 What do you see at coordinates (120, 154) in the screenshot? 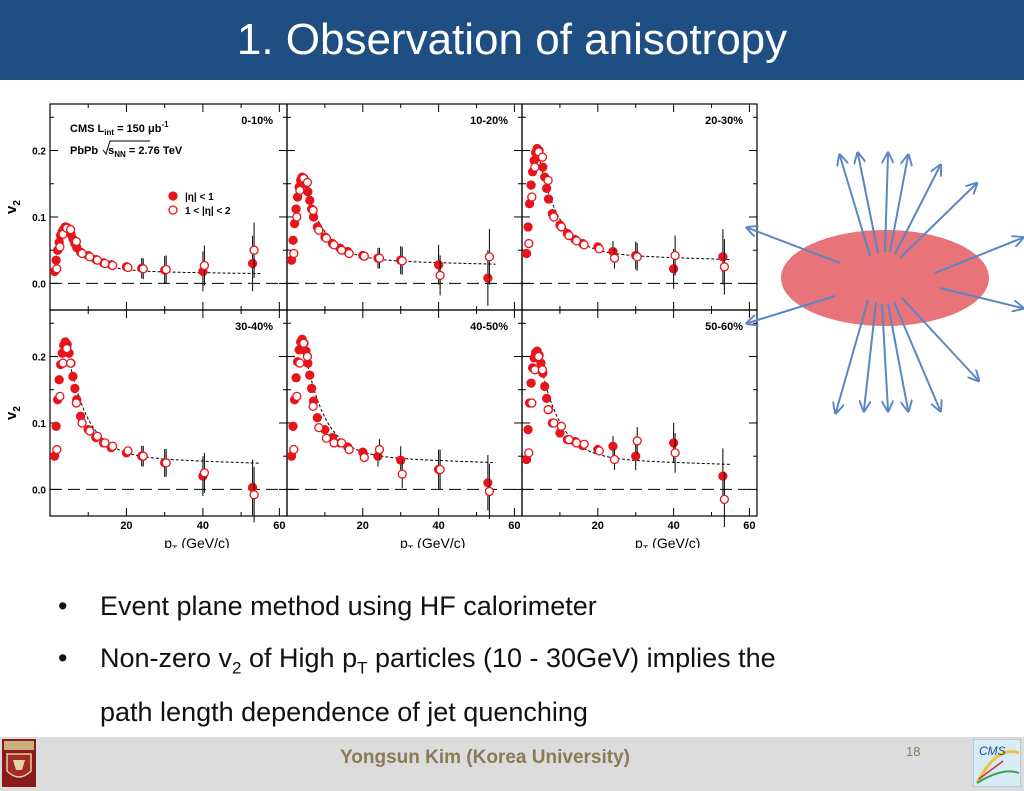
I see `annotation-part: NN` at bounding box center [120, 154].